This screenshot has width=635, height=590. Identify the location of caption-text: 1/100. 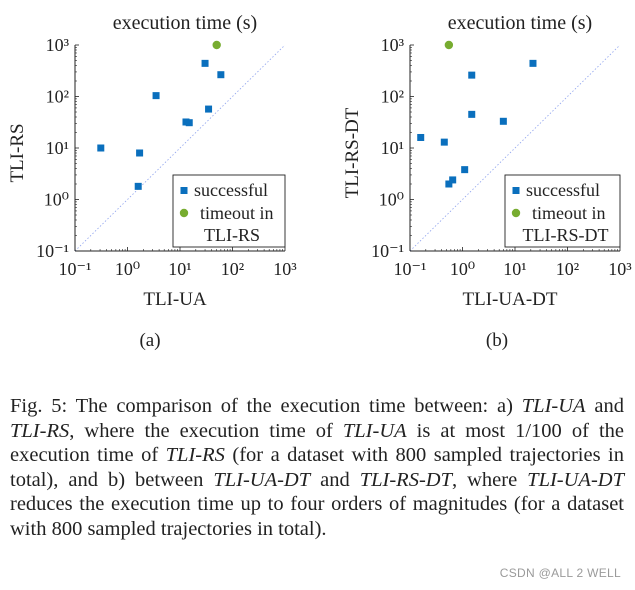
(538, 430).